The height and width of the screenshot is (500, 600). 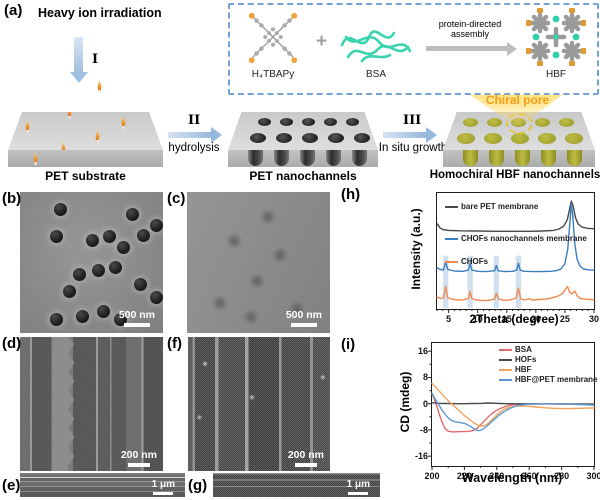 I want to click on legend-item: HBF@PET membrane, so click(x=548, y=379).